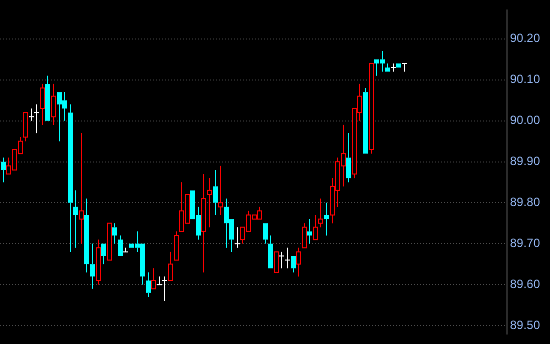 This screenshot has height=344, width=550. I want to click on y-tick-label: 90.10, so click(525, 79).